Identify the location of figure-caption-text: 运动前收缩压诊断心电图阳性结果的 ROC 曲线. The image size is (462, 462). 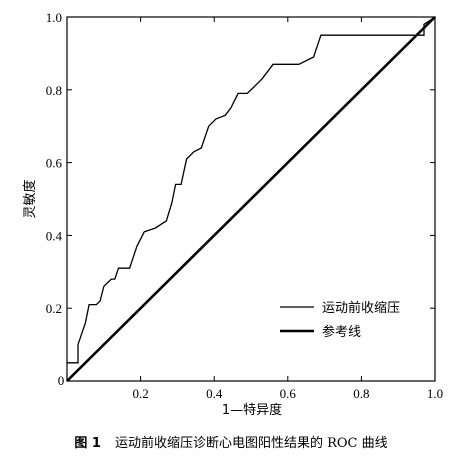
(251, 443).